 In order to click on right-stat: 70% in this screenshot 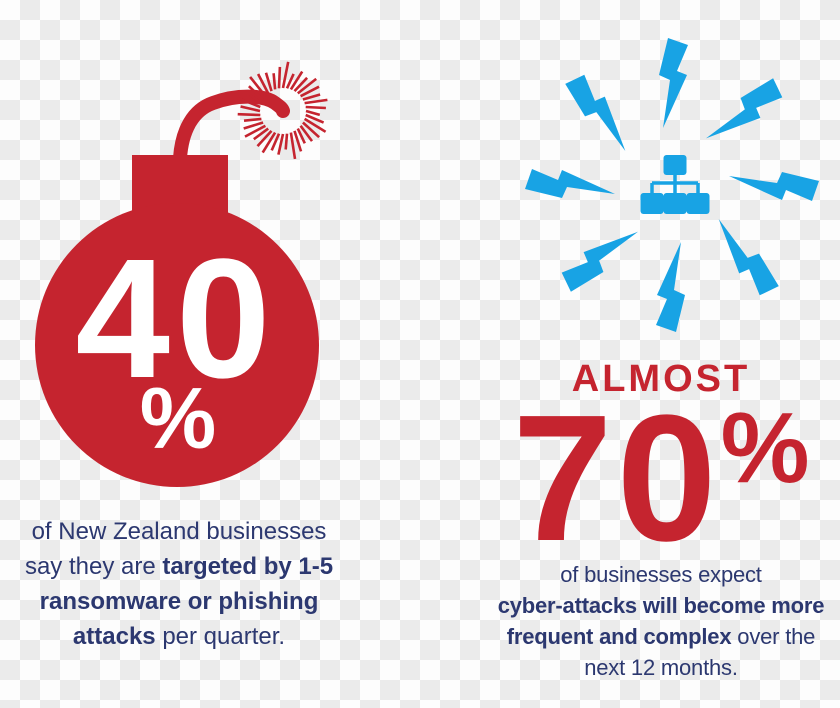, I will do `click(653, 479)`.